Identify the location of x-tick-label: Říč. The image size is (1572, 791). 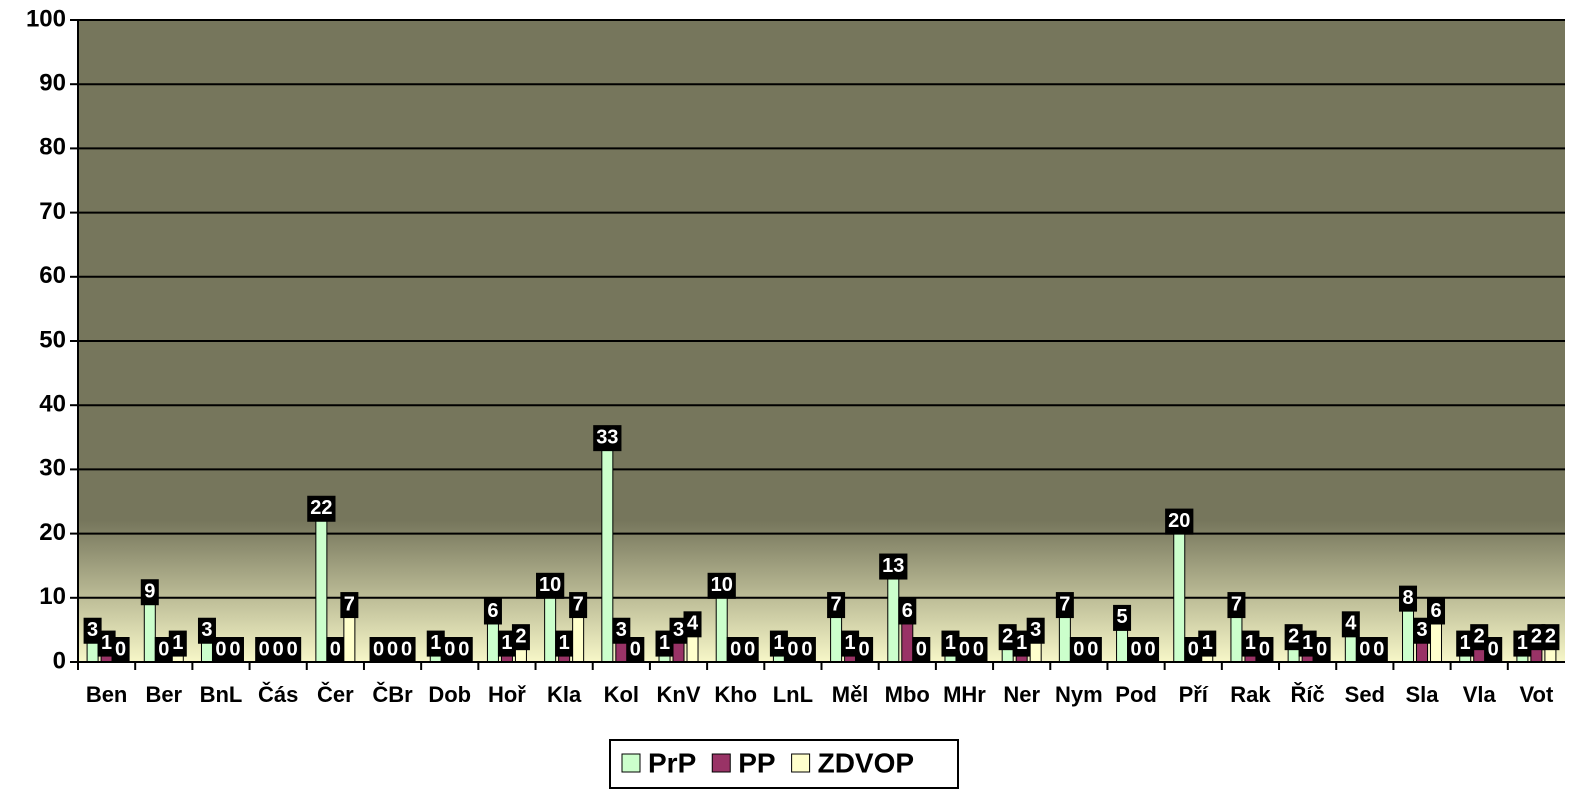
(1308, 694).